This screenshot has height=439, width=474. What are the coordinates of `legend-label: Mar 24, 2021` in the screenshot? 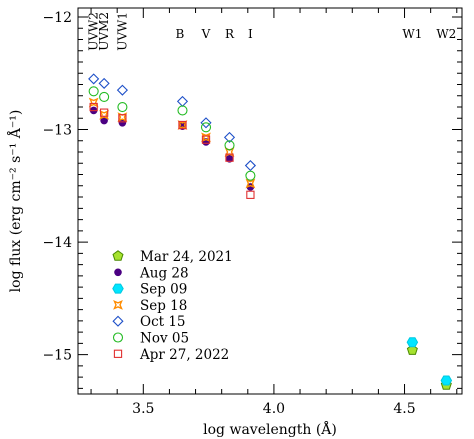 It's located at (186, 257).